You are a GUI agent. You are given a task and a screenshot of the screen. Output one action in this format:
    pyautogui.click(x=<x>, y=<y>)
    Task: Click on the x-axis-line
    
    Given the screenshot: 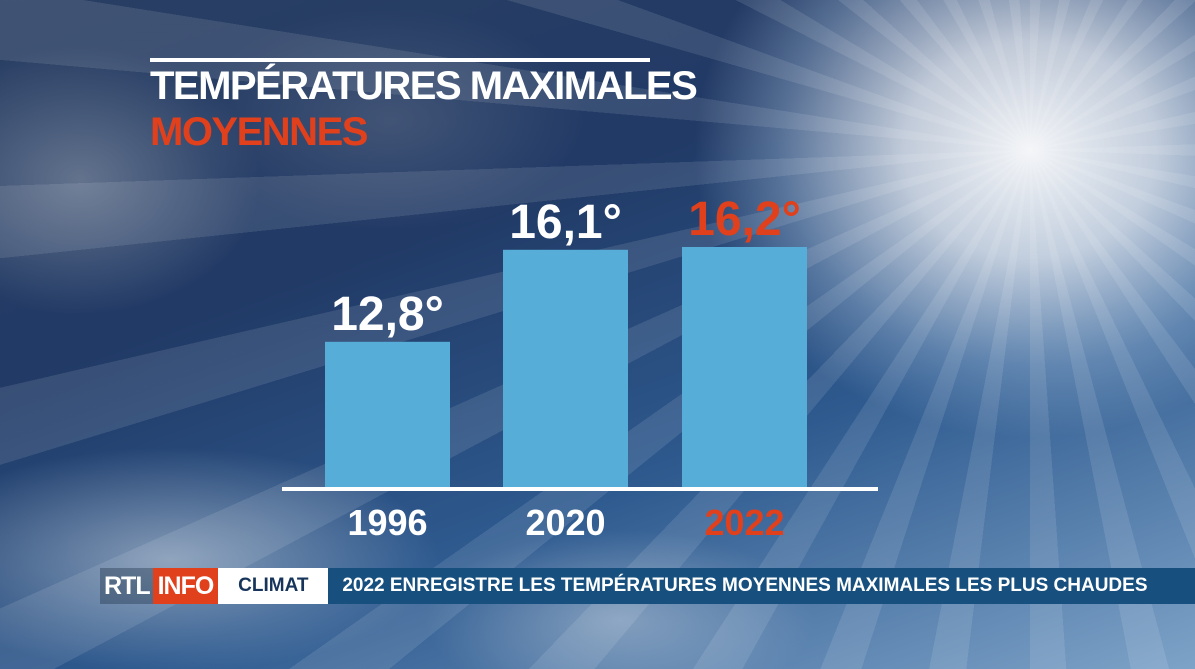 What is the action you would take?
    pyautogui.click(x=580, y=489)
    